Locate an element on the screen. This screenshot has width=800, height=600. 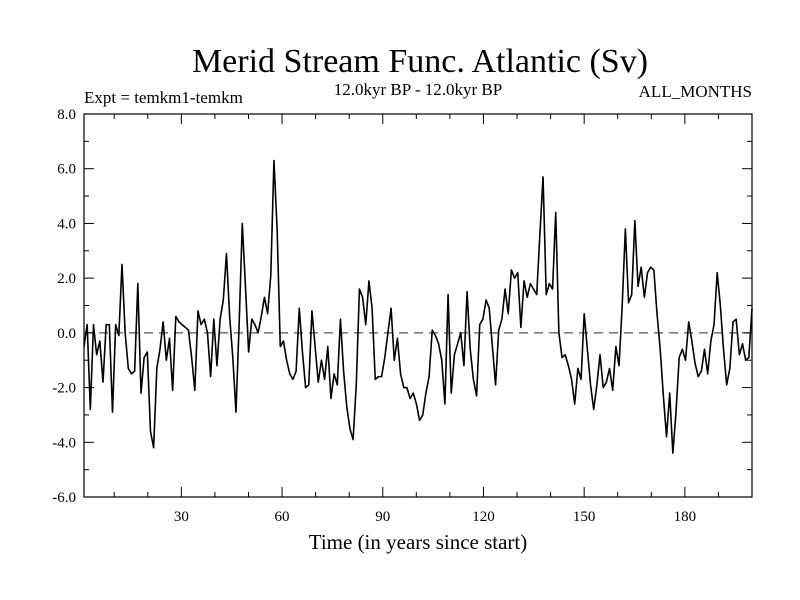
y-tick-label: 4.0 is located at coordinates (66, 224).